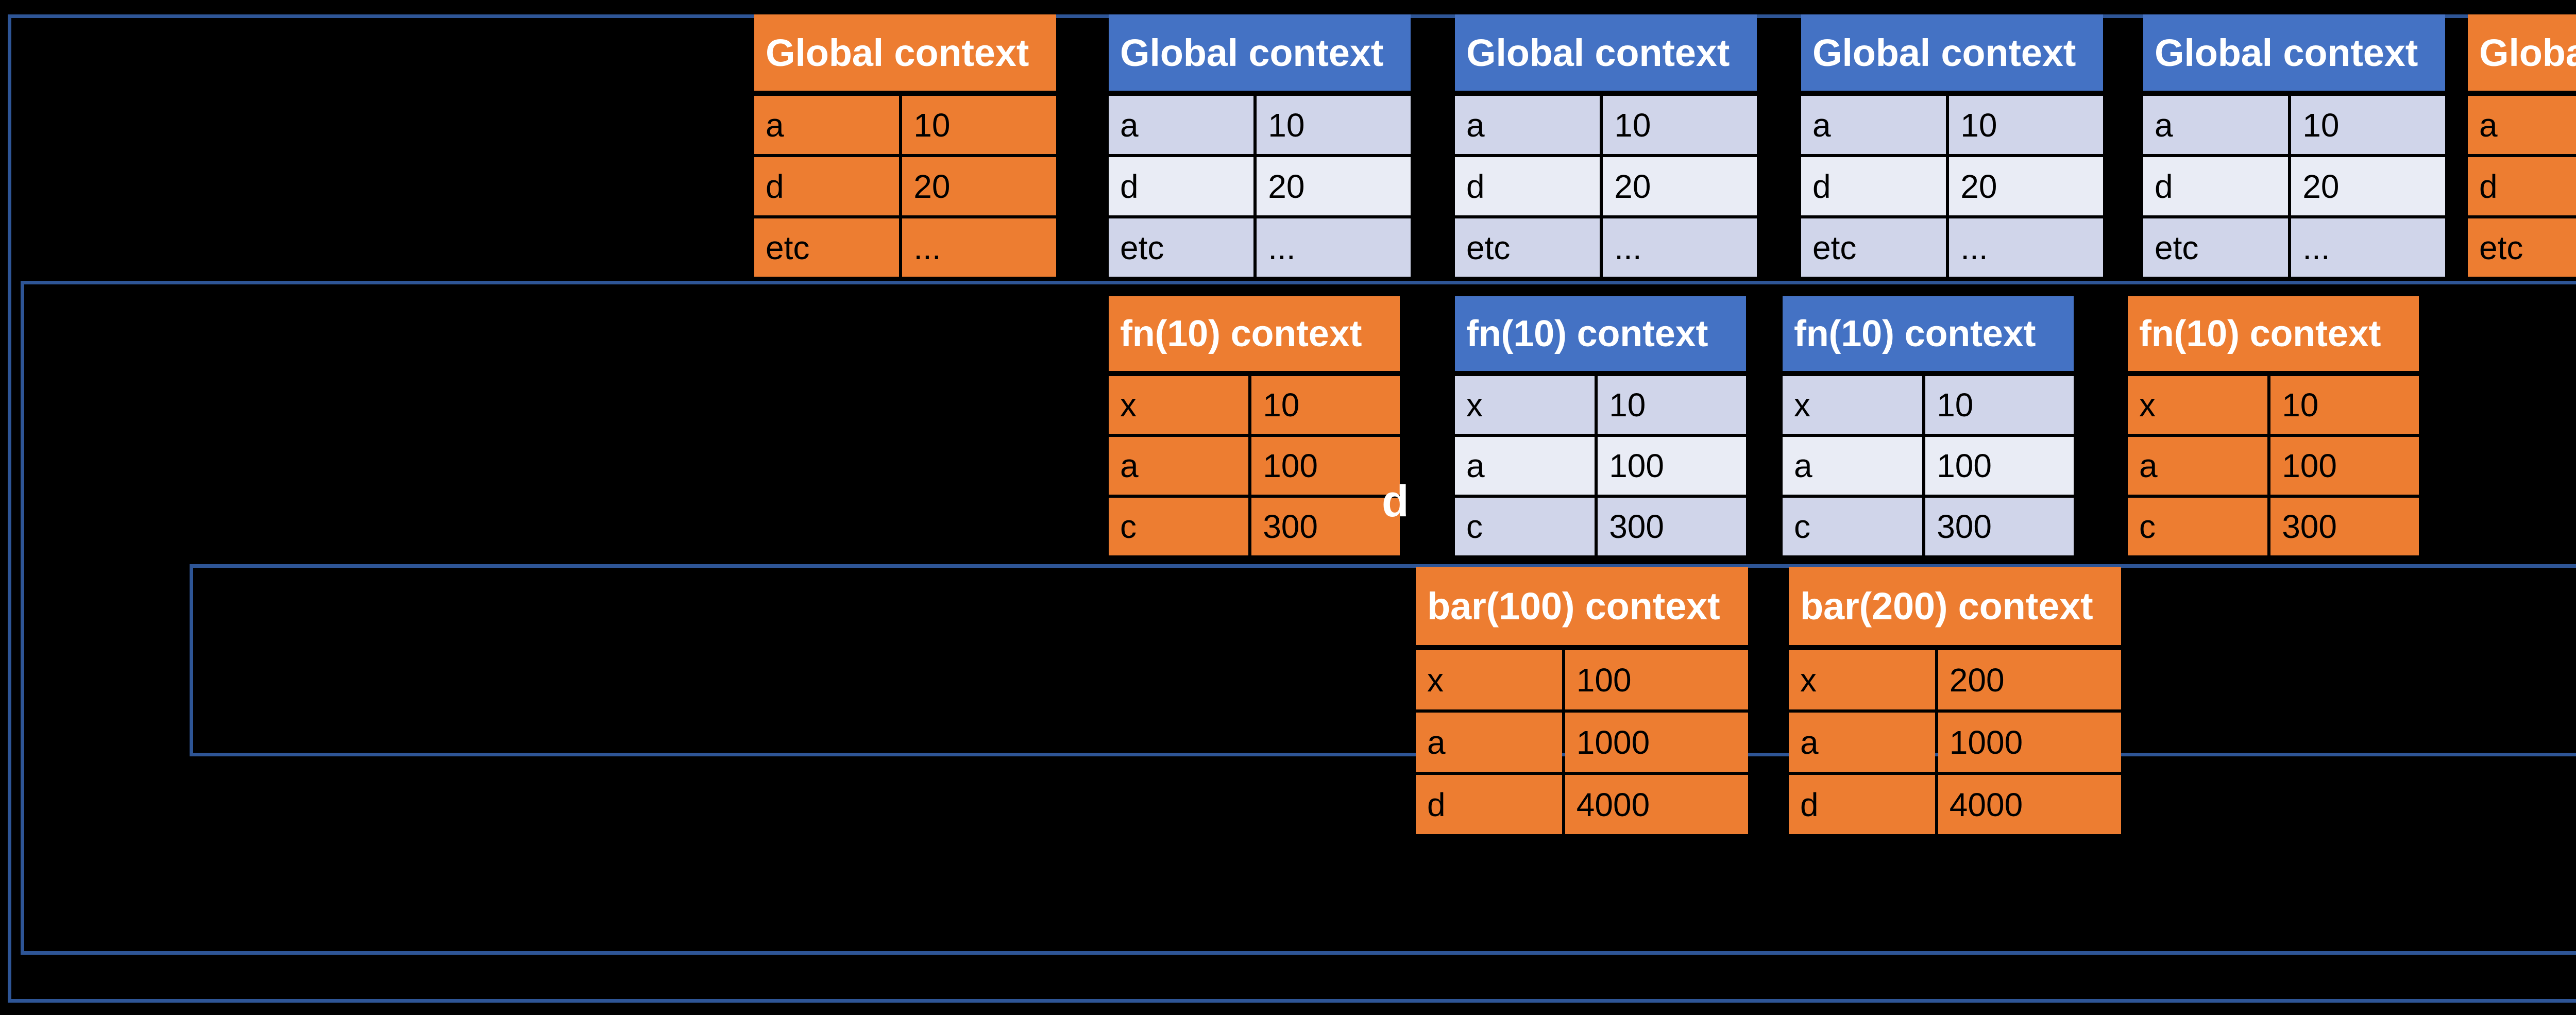 This screenshot has height=1015, width=2576. I want to click on global-context-3-title: Global context, so click(1606, 53).